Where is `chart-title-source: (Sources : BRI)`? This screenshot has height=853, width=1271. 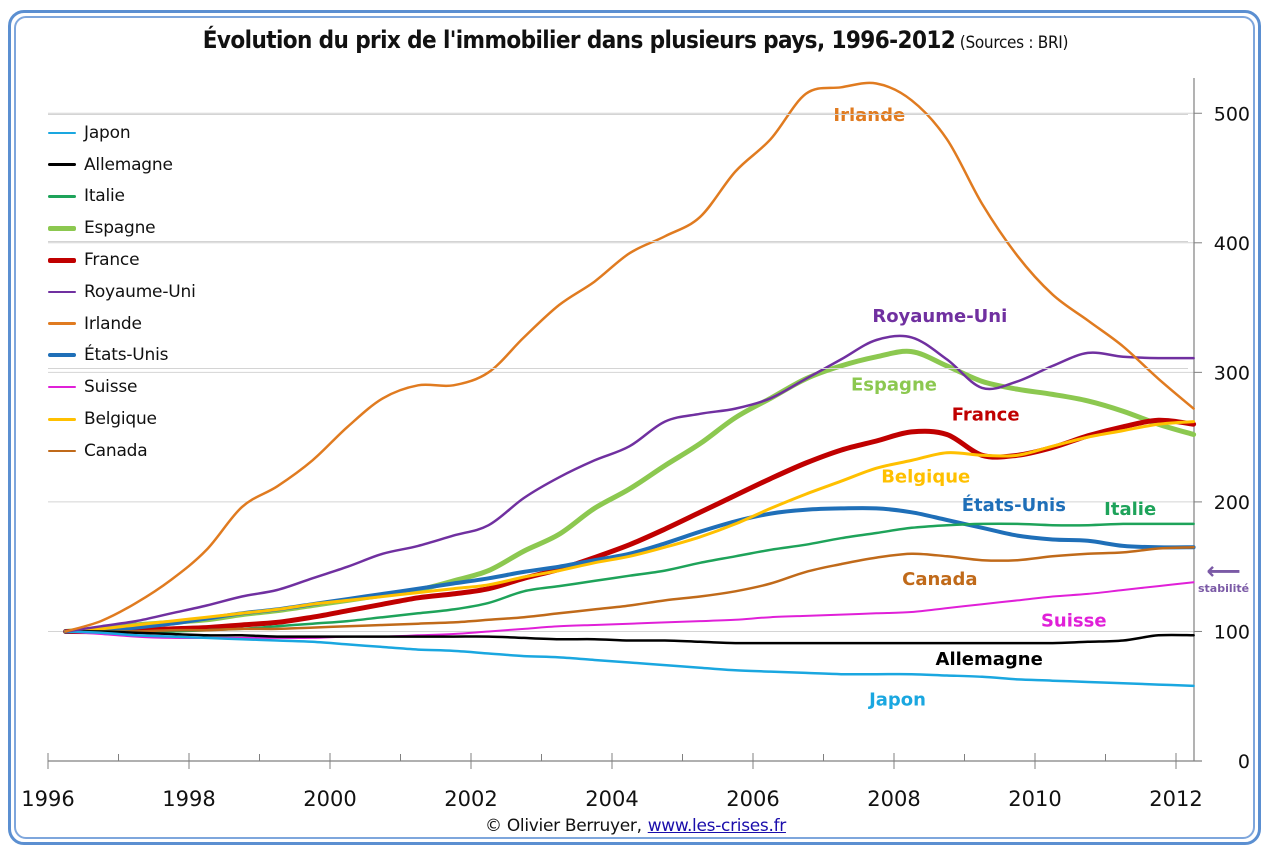 chart-title-source: (Sources : BRI) is located at coordinates (1014, 43).